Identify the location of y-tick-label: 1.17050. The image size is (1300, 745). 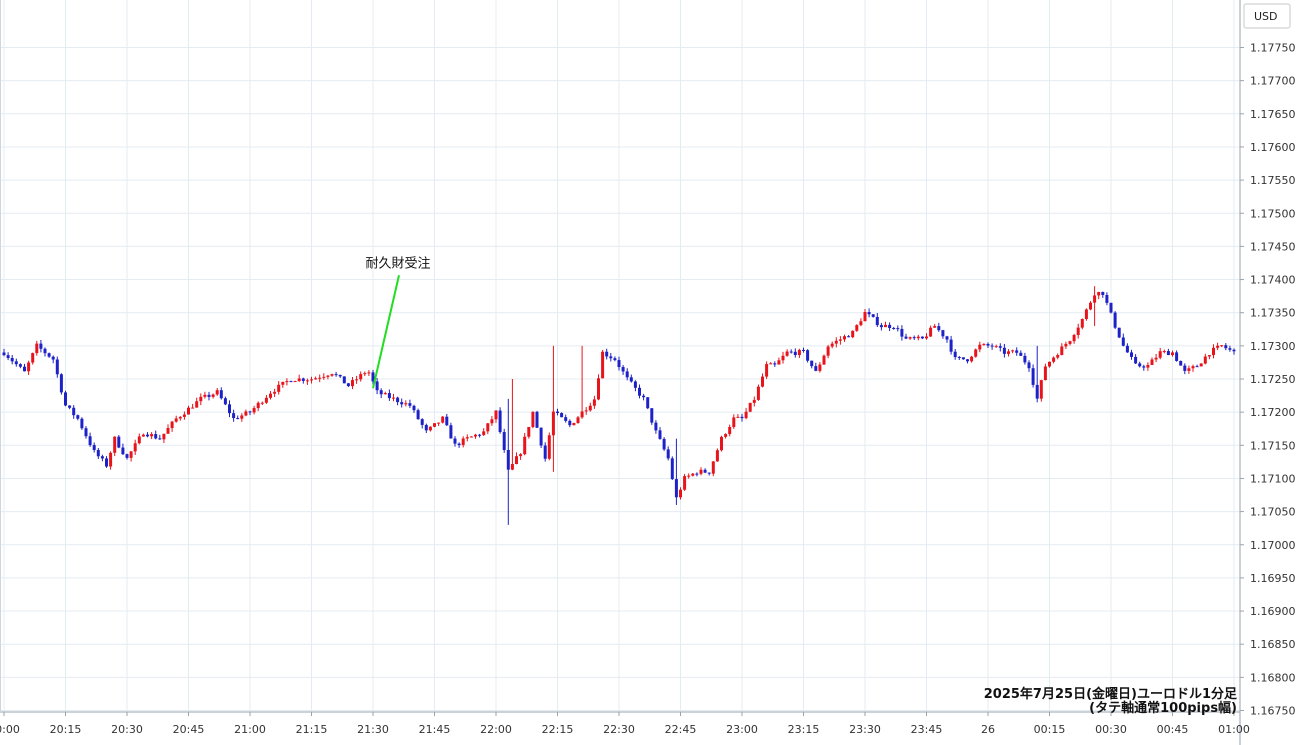
(1273, 512).